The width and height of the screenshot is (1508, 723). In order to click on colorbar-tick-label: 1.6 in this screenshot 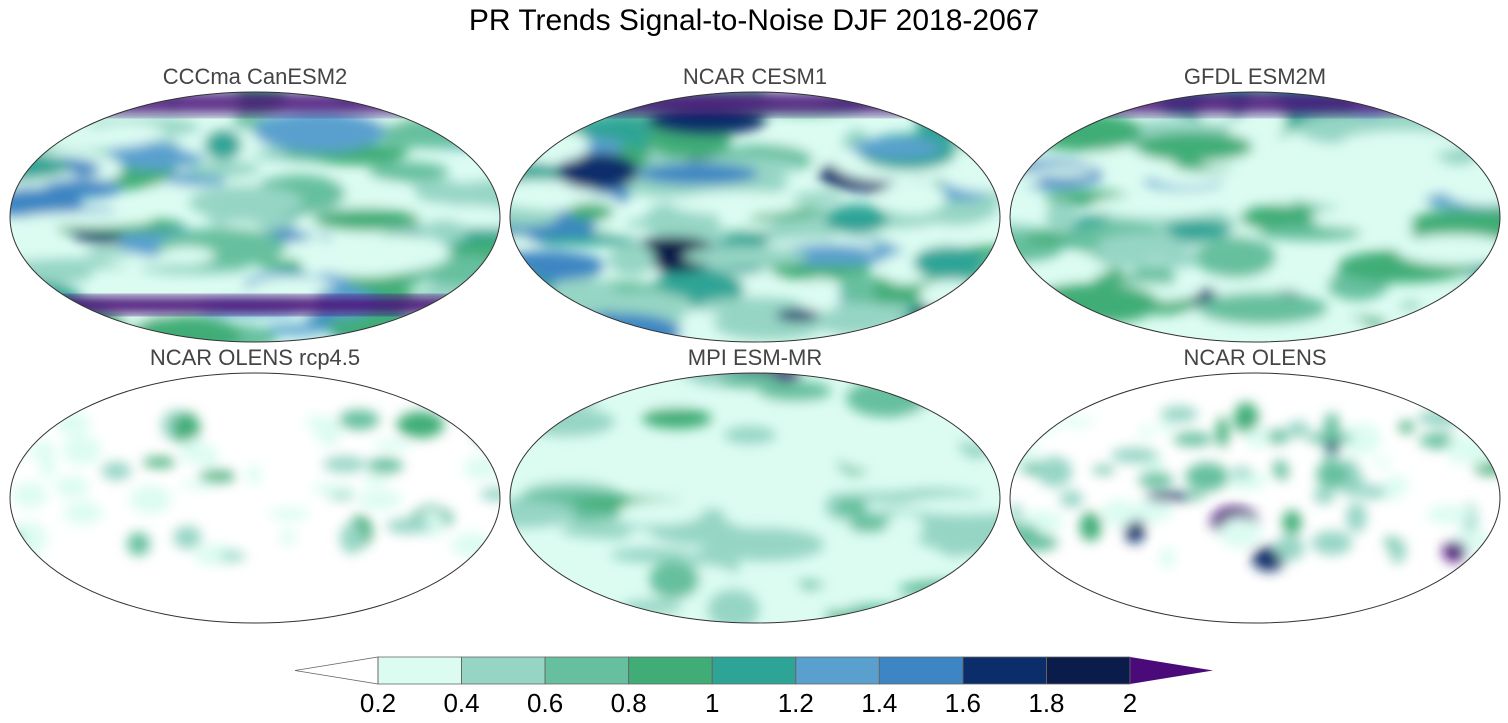, I will do `click(963, 703)`.